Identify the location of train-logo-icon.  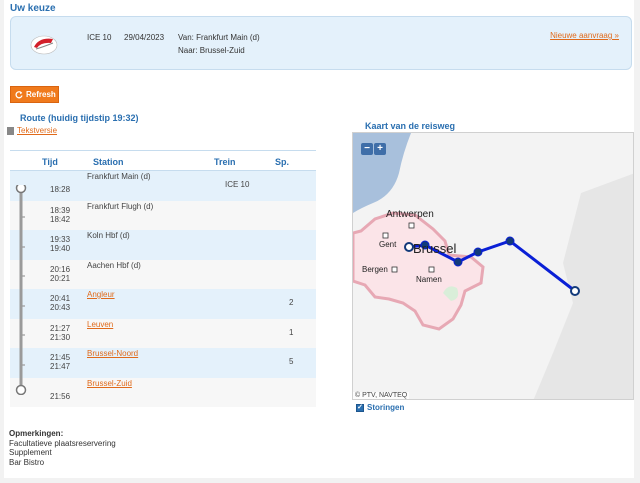
(44, 45).